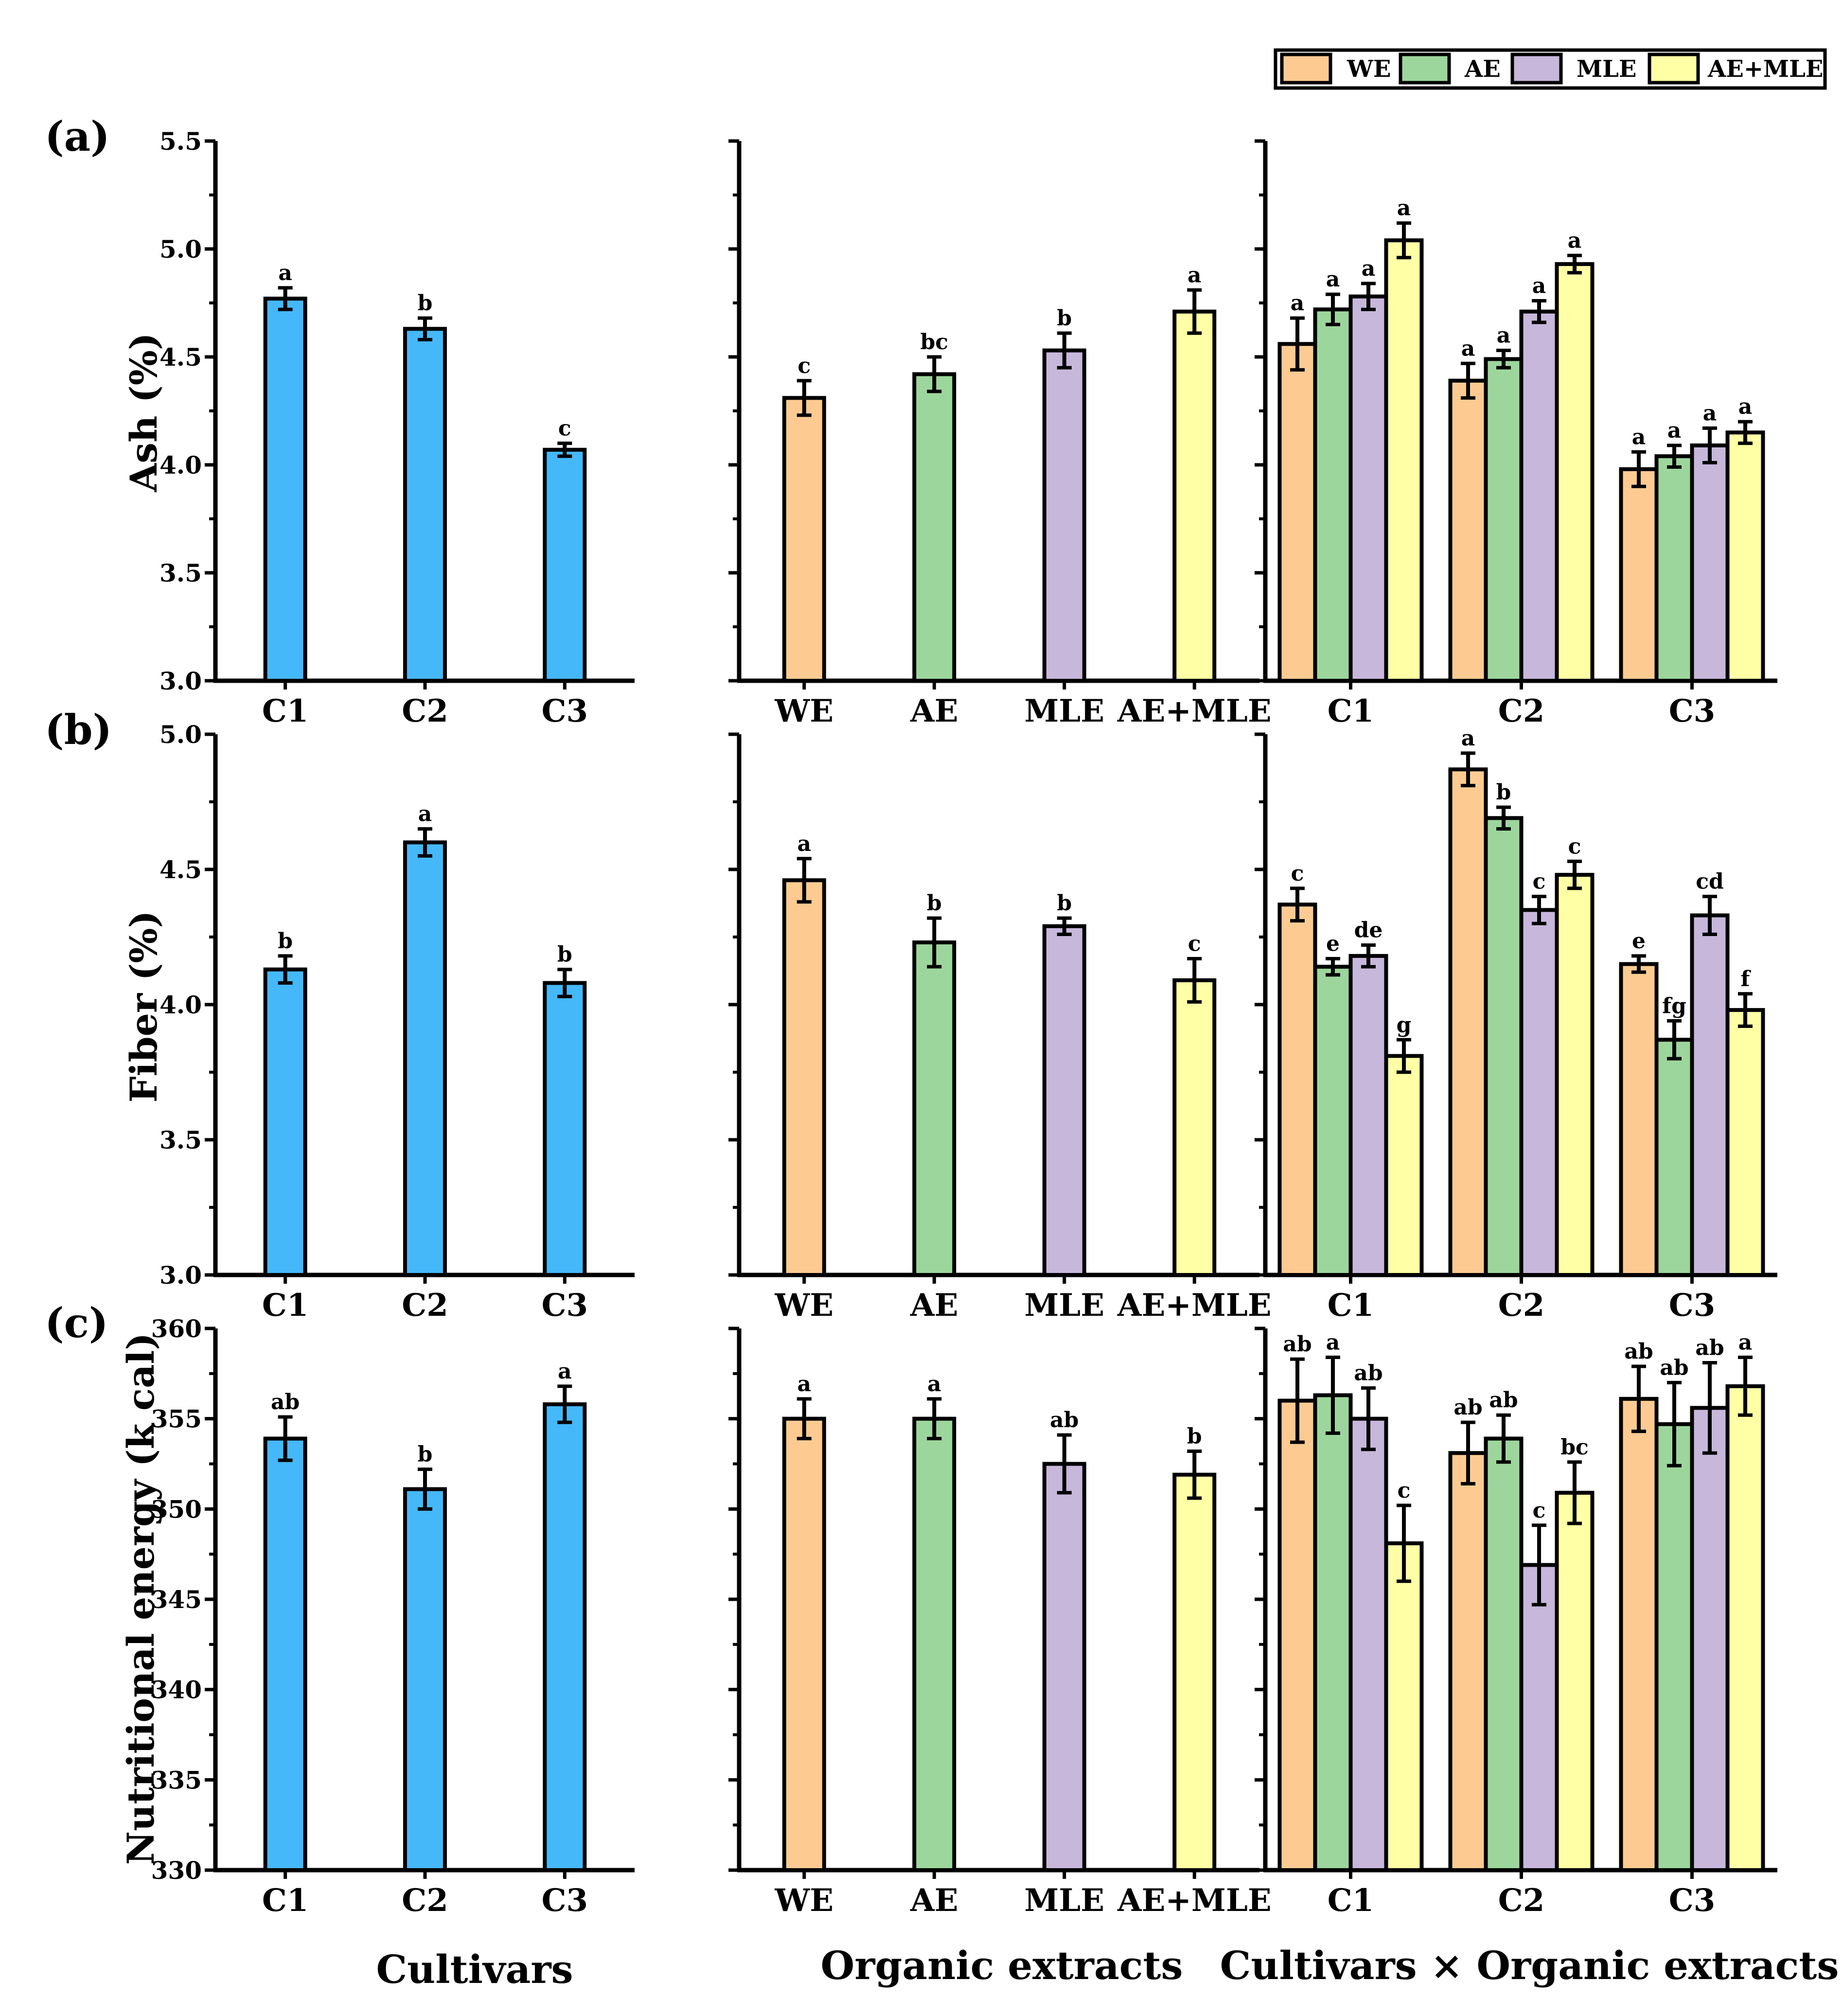 Image resolution: width=1843 pixels, height=2016 pixels. Describe the element at coordinates (804, 540) in the screenshot. I see `bar-extracts-we` at that location.